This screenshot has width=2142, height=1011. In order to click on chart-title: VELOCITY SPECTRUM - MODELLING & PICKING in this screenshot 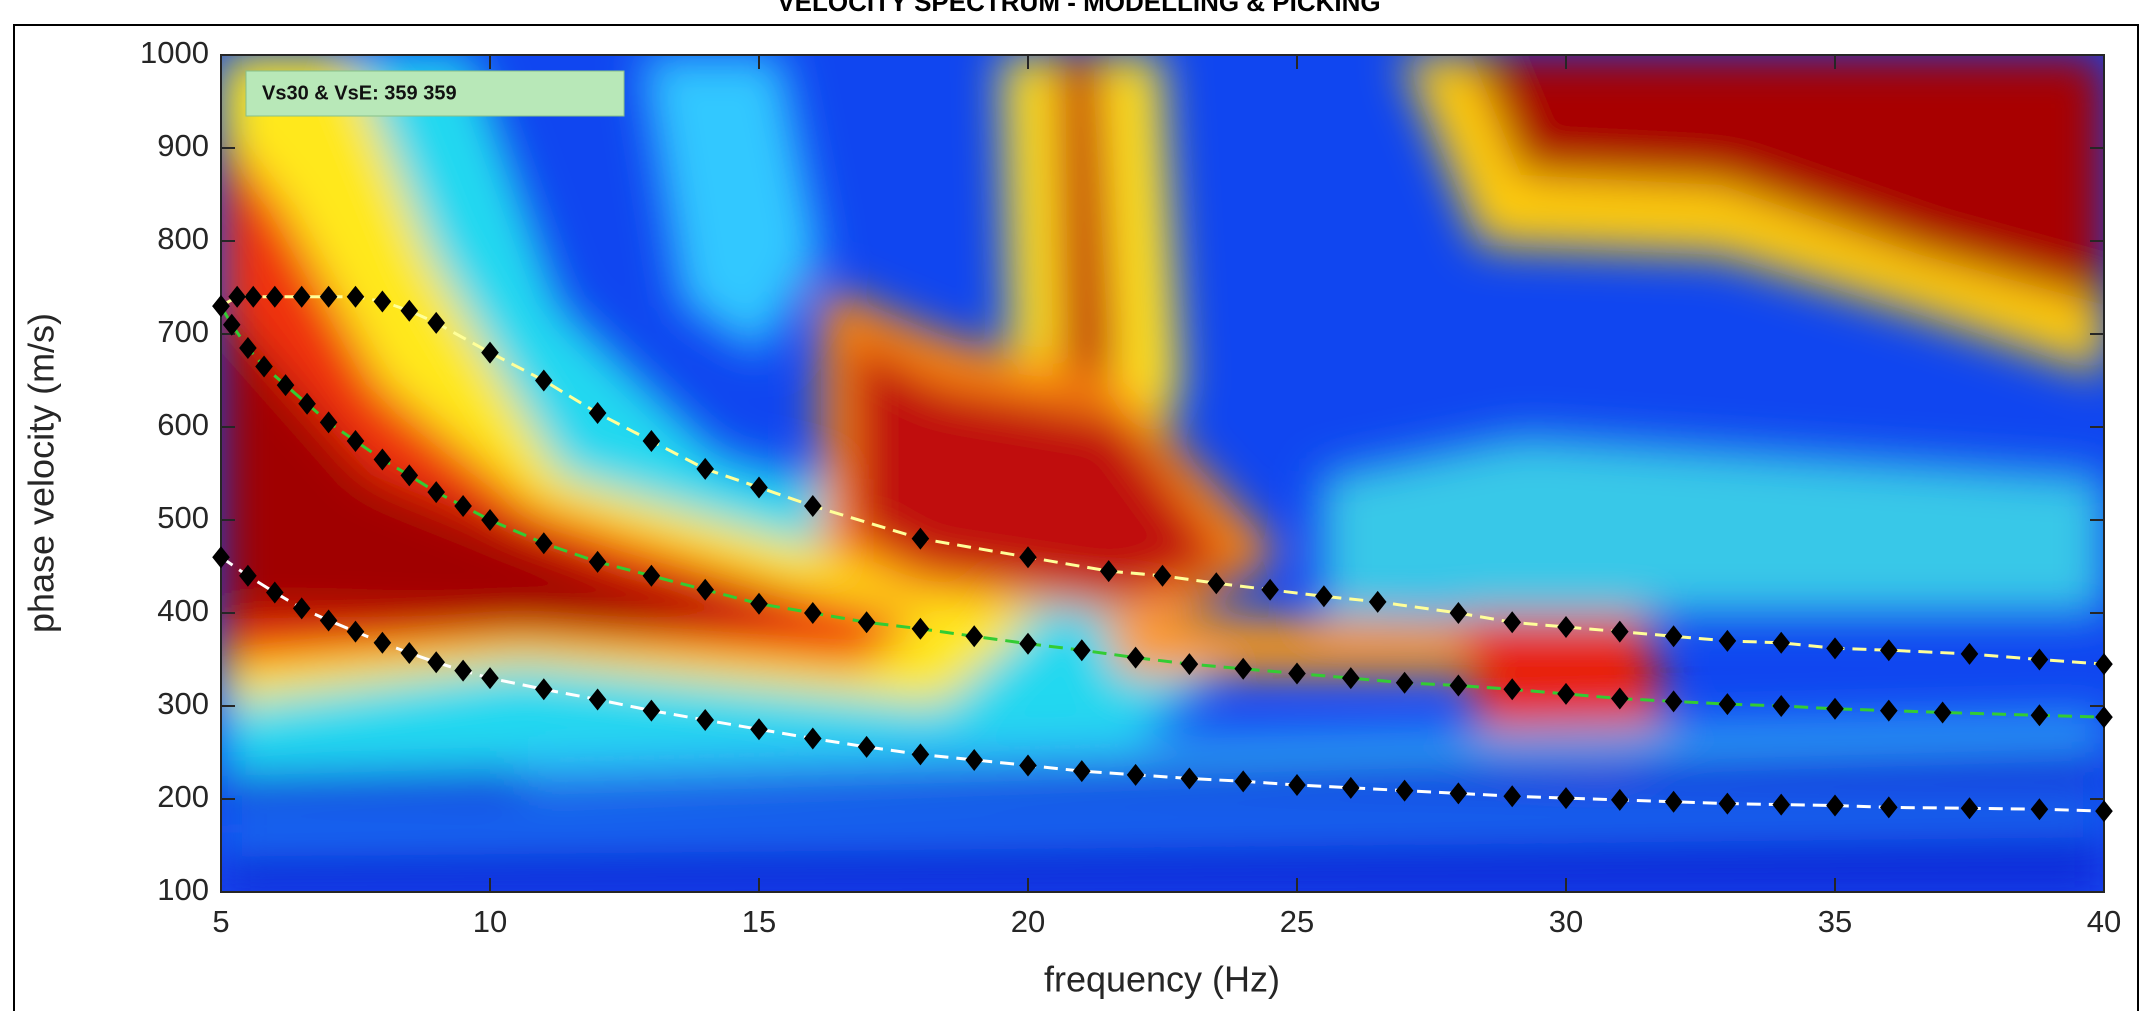, I will do `click(1078, 8)`.